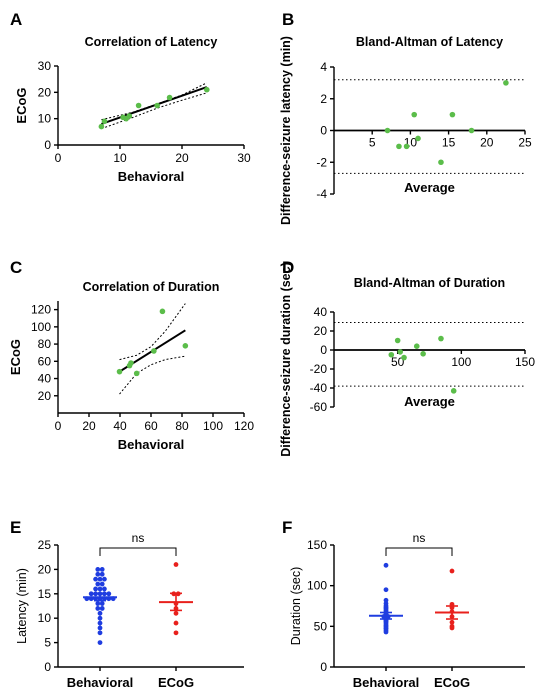 This screenshot has height=700, width=550. What do you see at coordinates (45, 66) in the screenshot?
I see `y-tick-label: 30` at bounding box center [45, 66].